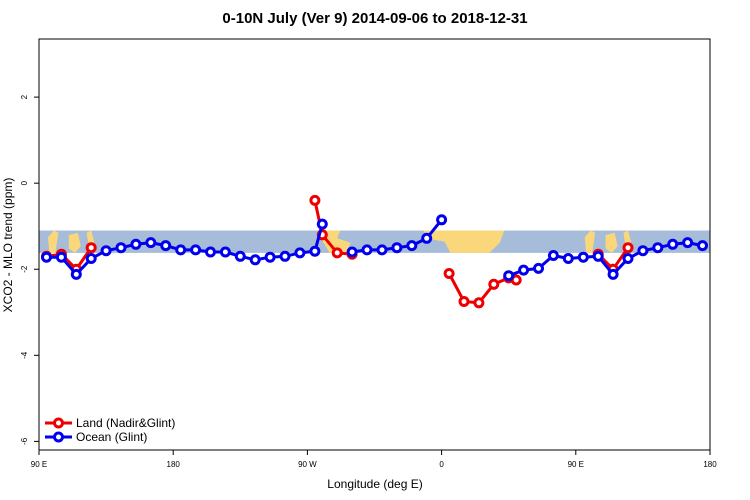  What do you see at coordinates (374, 459) in the screenshot?
I see `x-axis: 90 E 180 90 W 0 90 E 180` at bounding box center [374, 459].